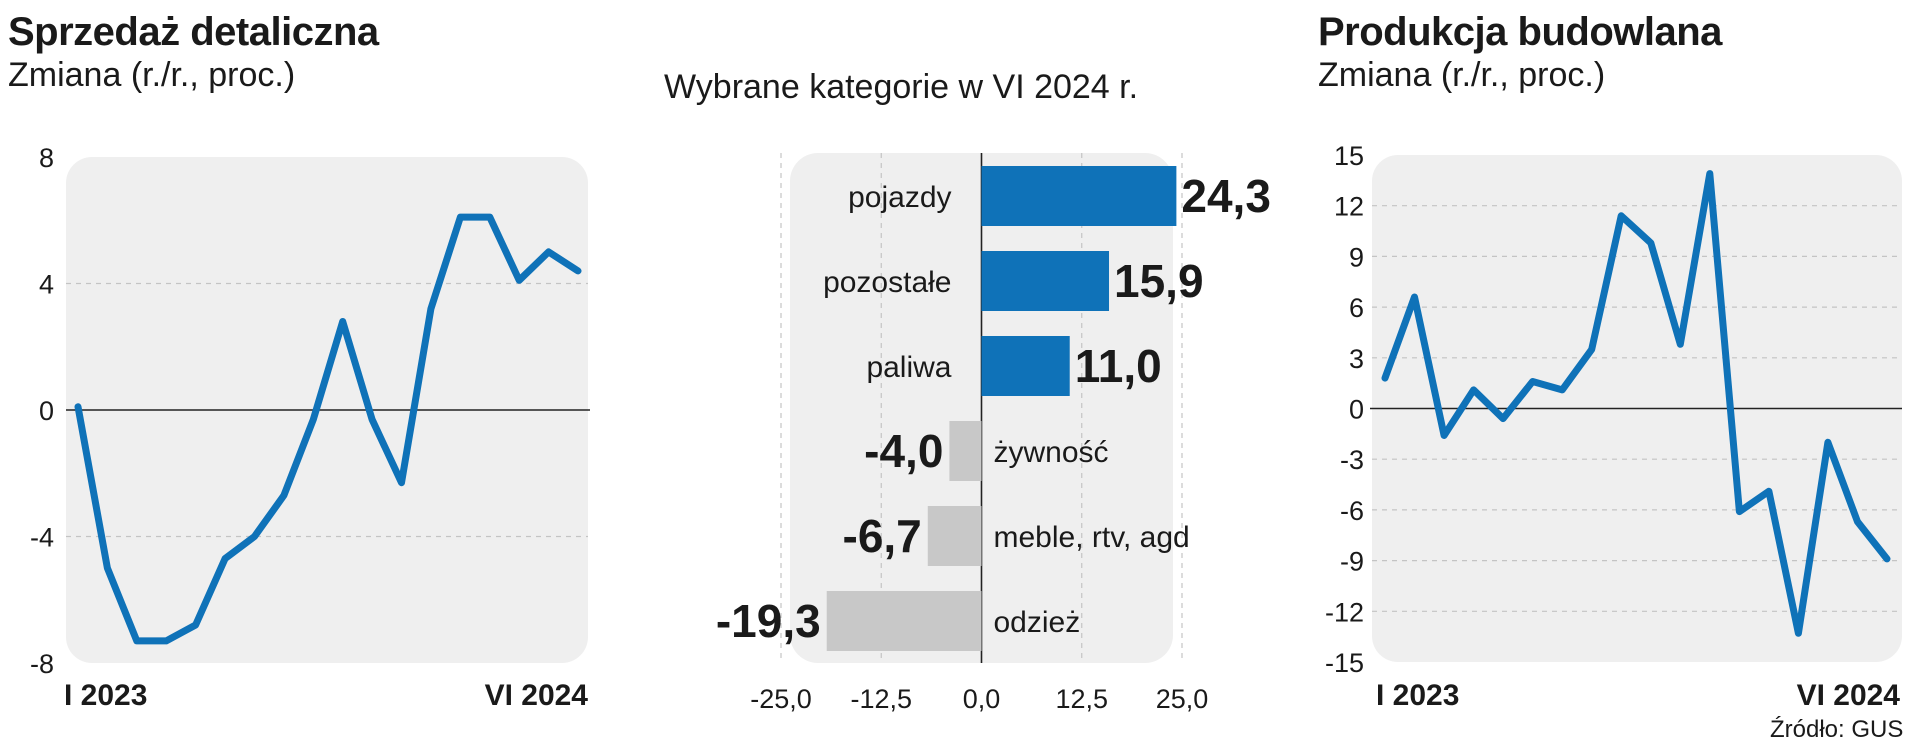  What do you see at coordinates (105, 695) in the screenshot?
I see `retail-x-tick-label: I 2023` at bounding box center [105, 695].